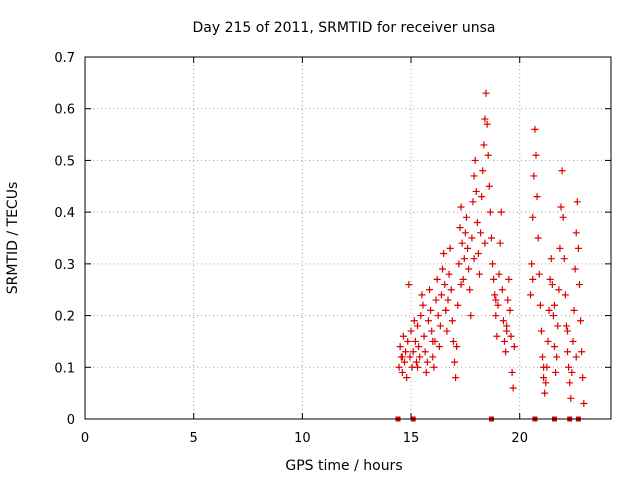  What do you see at coordinates (85, 438) in the screenshot?
I see `x-tick-label: 0` at bounding box center [85, 438].